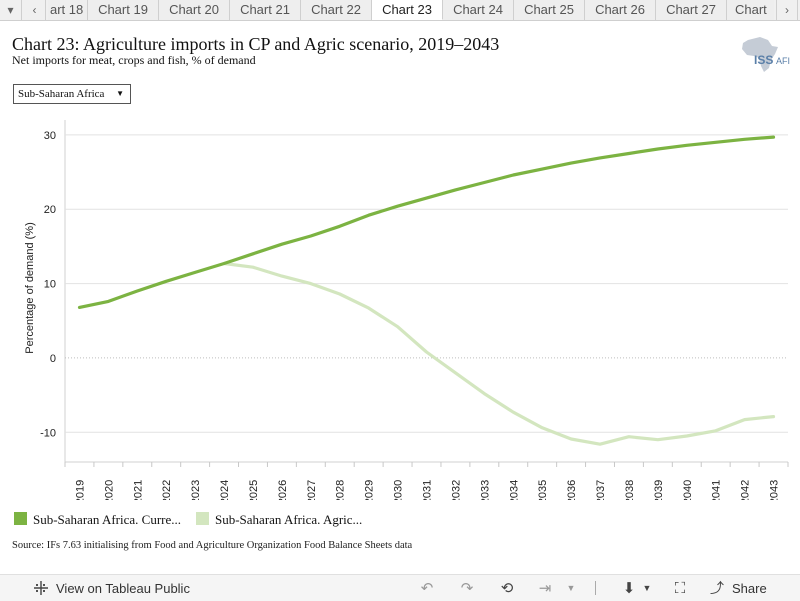  I want to click on y-tick-labels: 30 20 10 0 -10, so click(48, 284).